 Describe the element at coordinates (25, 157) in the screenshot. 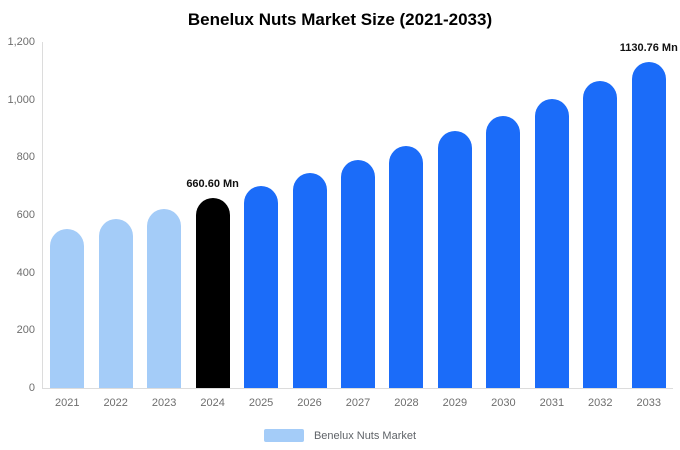

I see `y-axis-tick-label: 800` at that location.